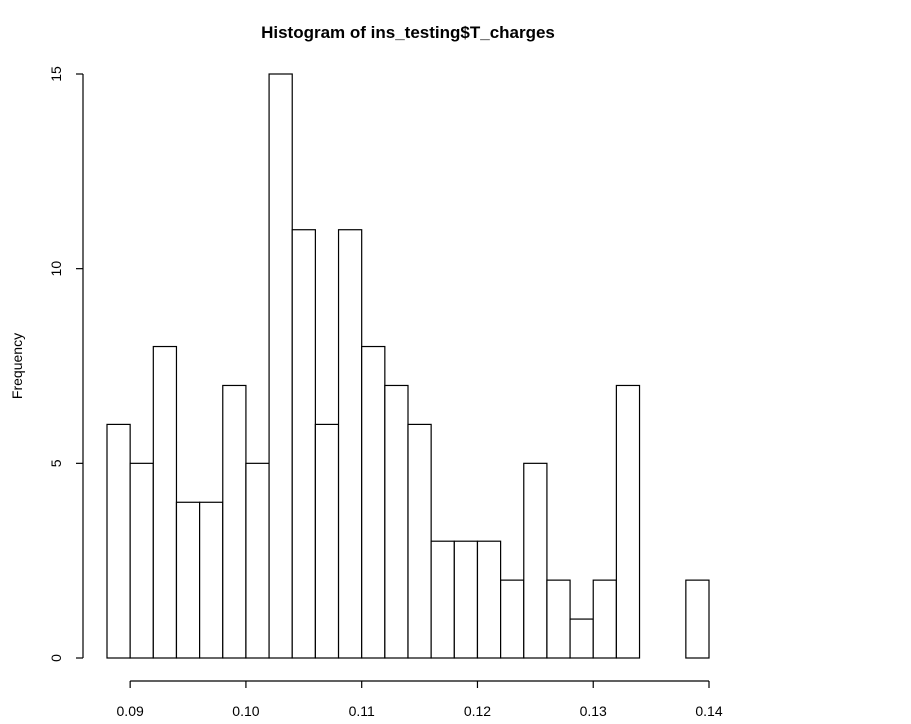 This screenshot has width=911, height=724. Describe the element at coordinates (130, 711) in the screenshot. I see `x-tick-label: 0.09` at that location.